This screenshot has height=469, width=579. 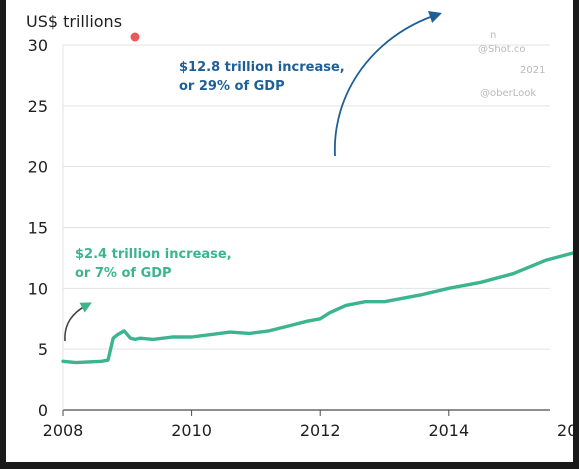 I want to click on x-tick-label-2008: 2008, so click(x=63, y=430).